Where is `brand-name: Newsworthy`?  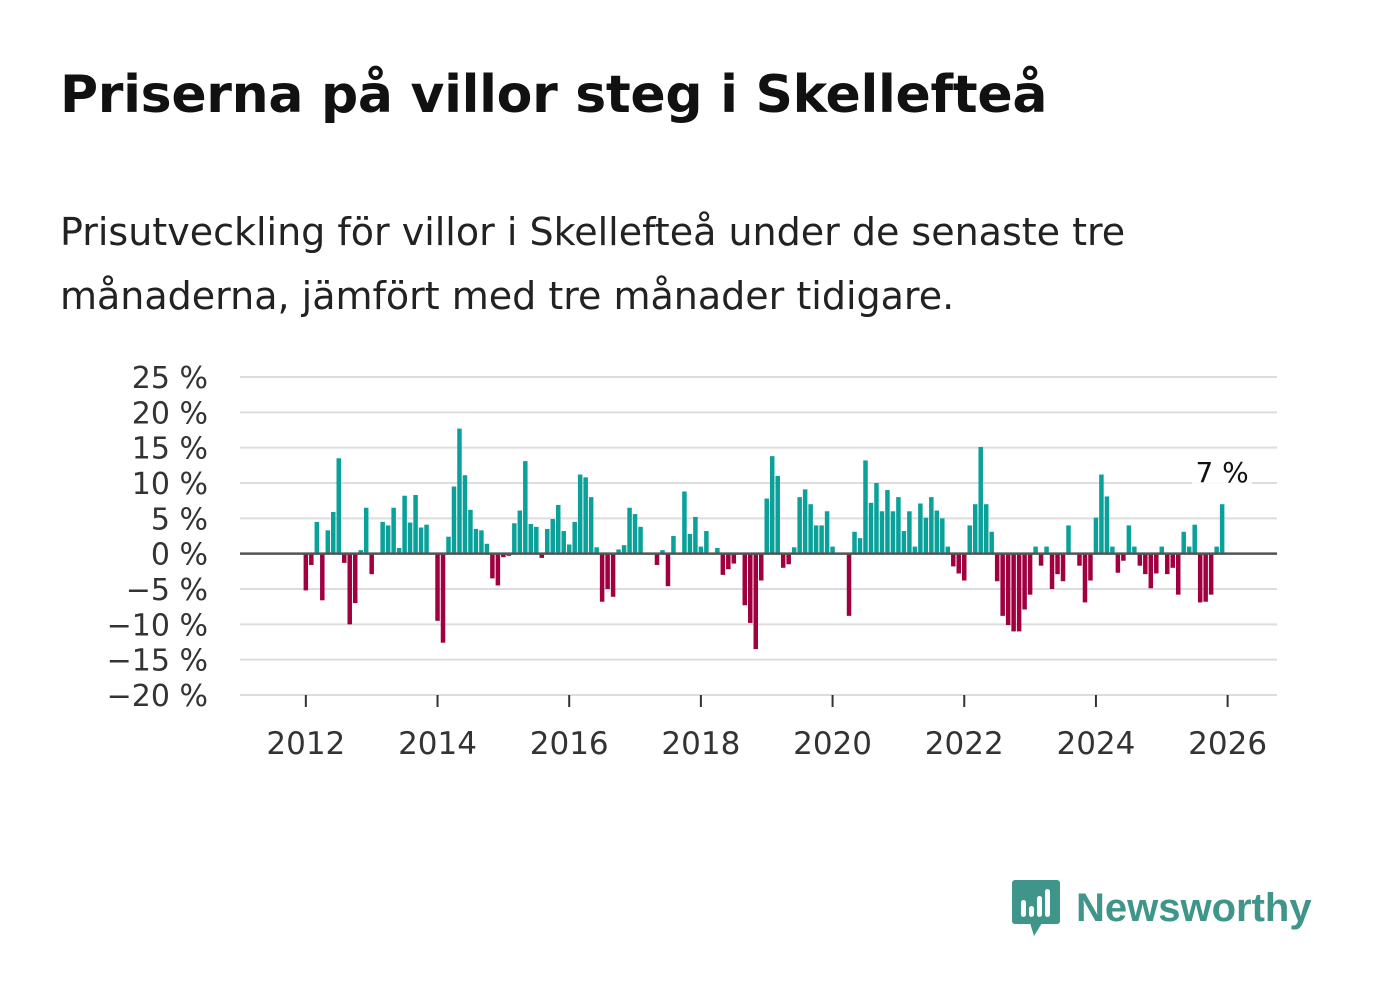
brand-name: Newsworthy is located at coordinates (1194, 907).